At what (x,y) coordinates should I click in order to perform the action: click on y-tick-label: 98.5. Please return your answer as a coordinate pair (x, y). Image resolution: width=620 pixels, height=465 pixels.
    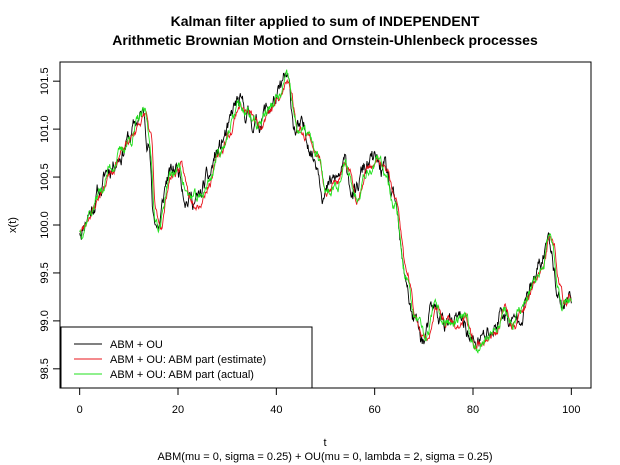
    Looking at the image, I should click on (45, 368).